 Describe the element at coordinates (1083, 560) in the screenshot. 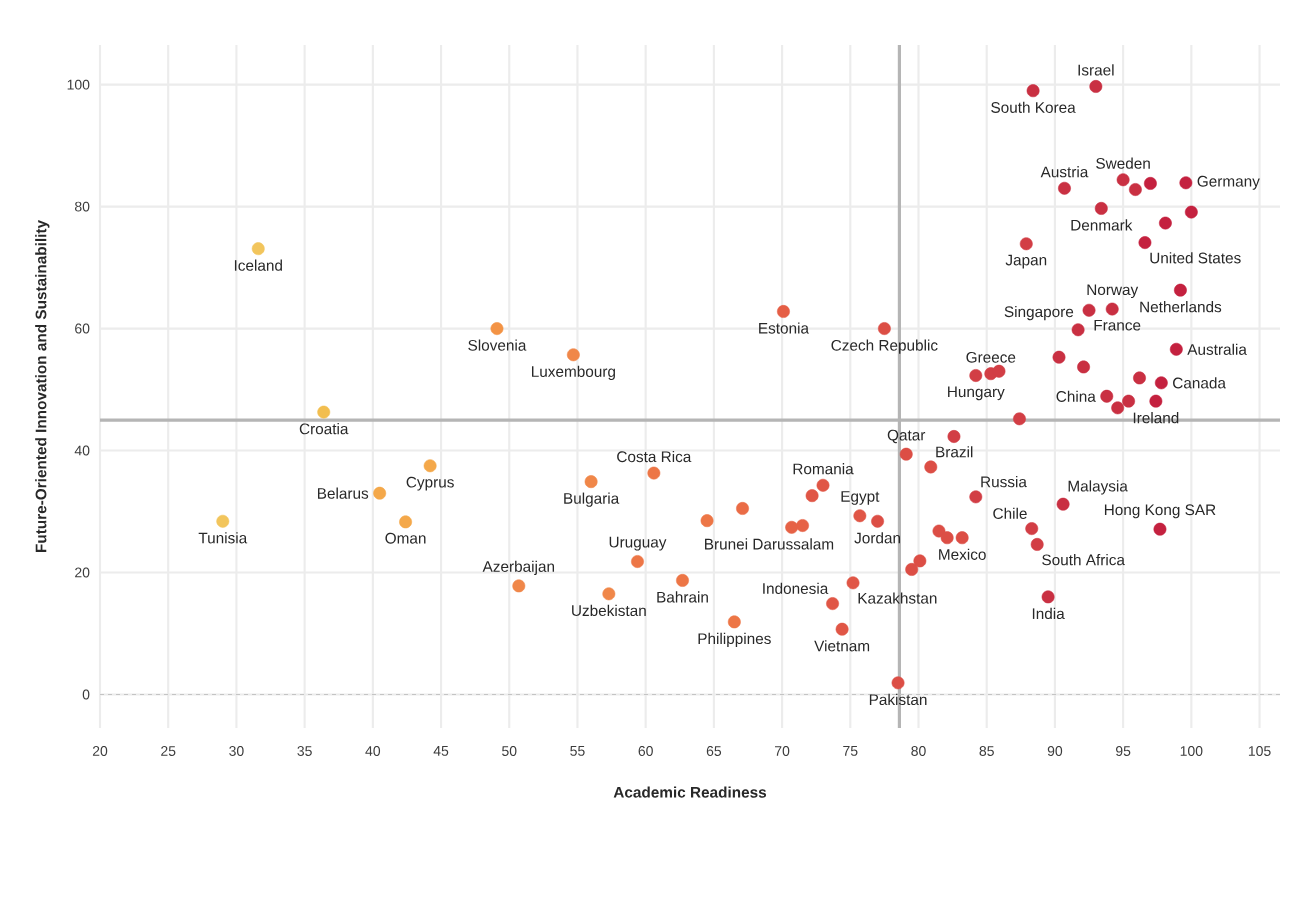

I see `annotation: South Africa` at that location.